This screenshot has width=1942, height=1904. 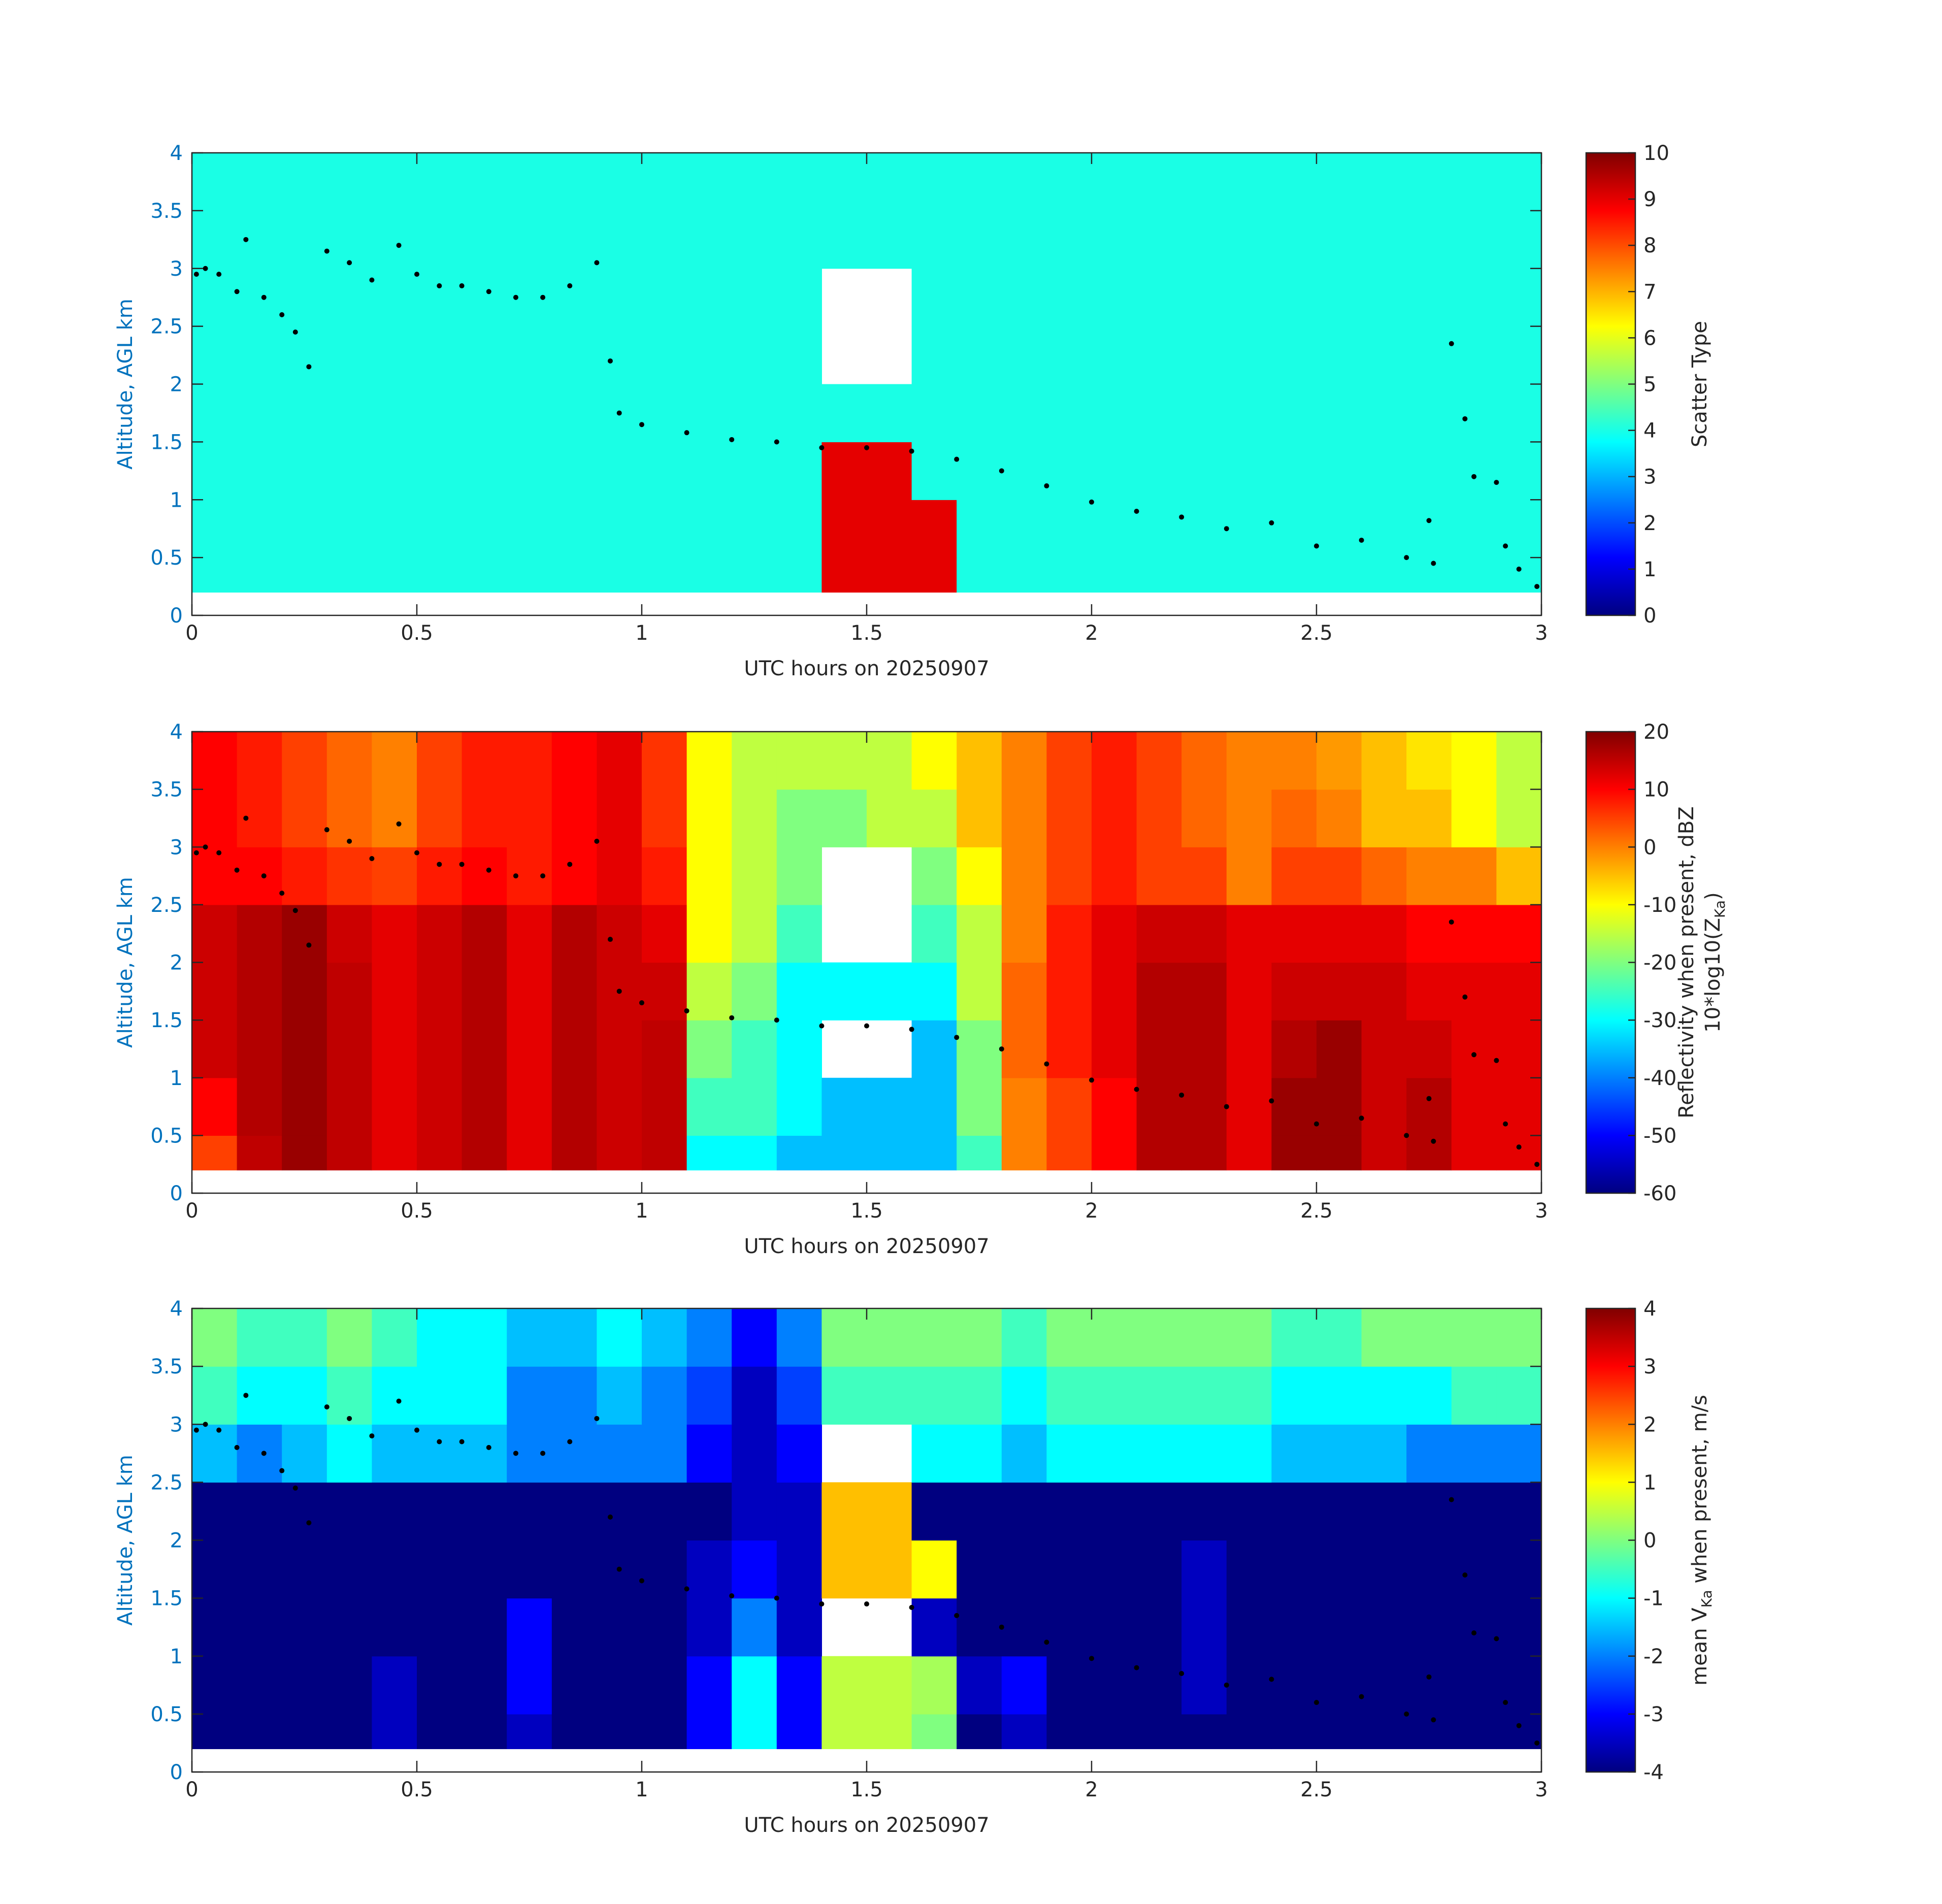 What do you see at coordinates (417, 633) in the screenshot?
I see `x-tick-label: 0.5` at bounding box center [417, 633].